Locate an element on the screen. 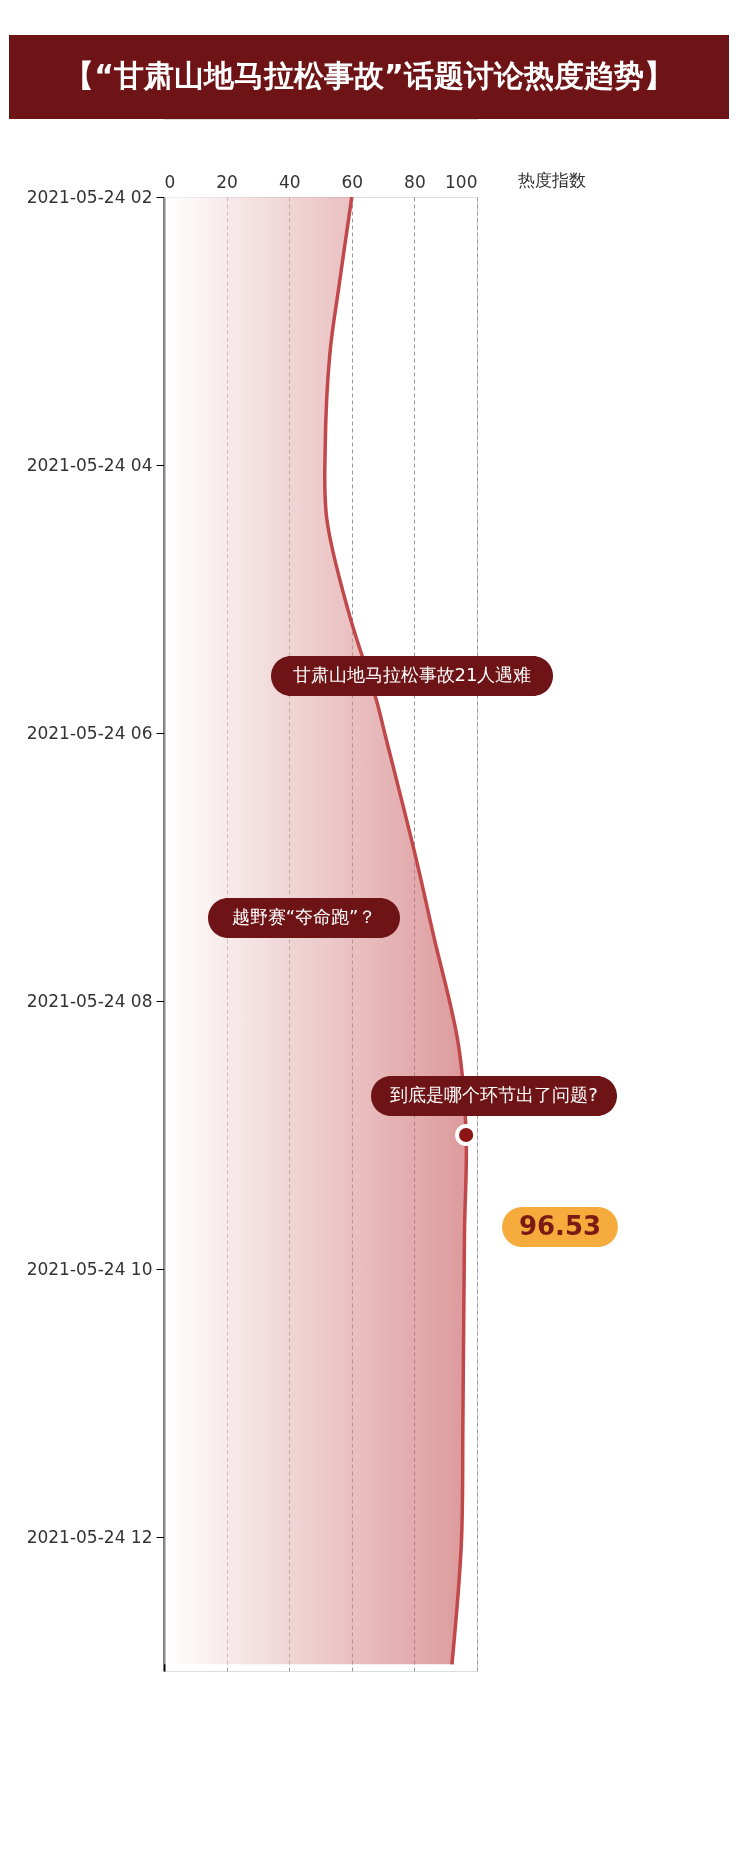 This screenshot has width=750, height=1867. annotation: 越野赛“夺命跑”？ is located at coordinates (304, 916).